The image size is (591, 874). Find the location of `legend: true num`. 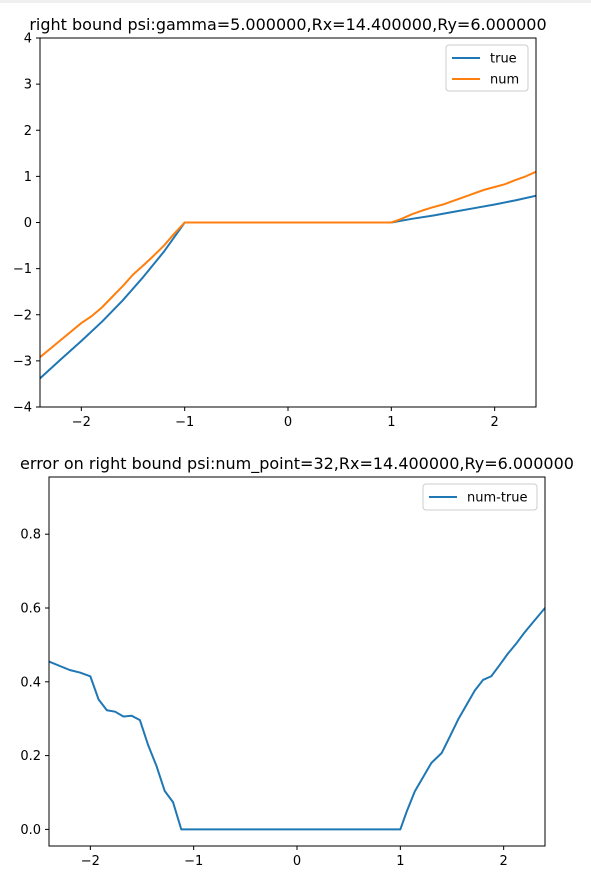

legend: true num is located at coordinates (487, 68).